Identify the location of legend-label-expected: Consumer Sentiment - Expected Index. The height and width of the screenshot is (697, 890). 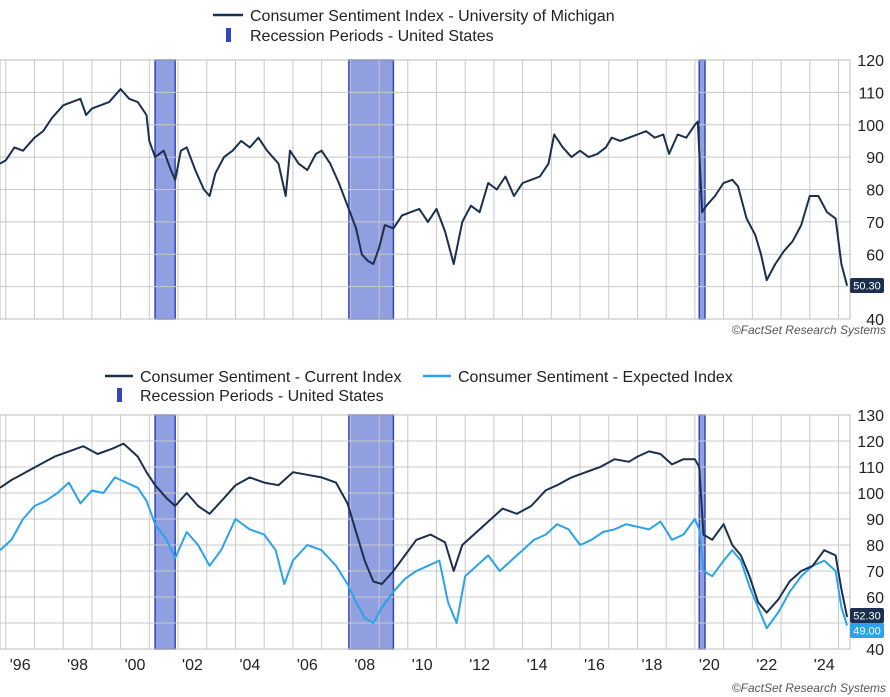
(595, 377).